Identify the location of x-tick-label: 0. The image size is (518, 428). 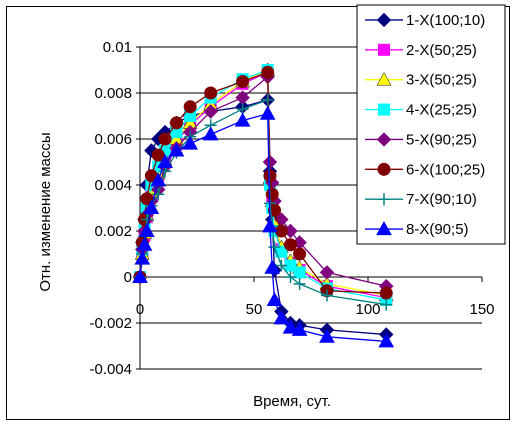
(140, 309).